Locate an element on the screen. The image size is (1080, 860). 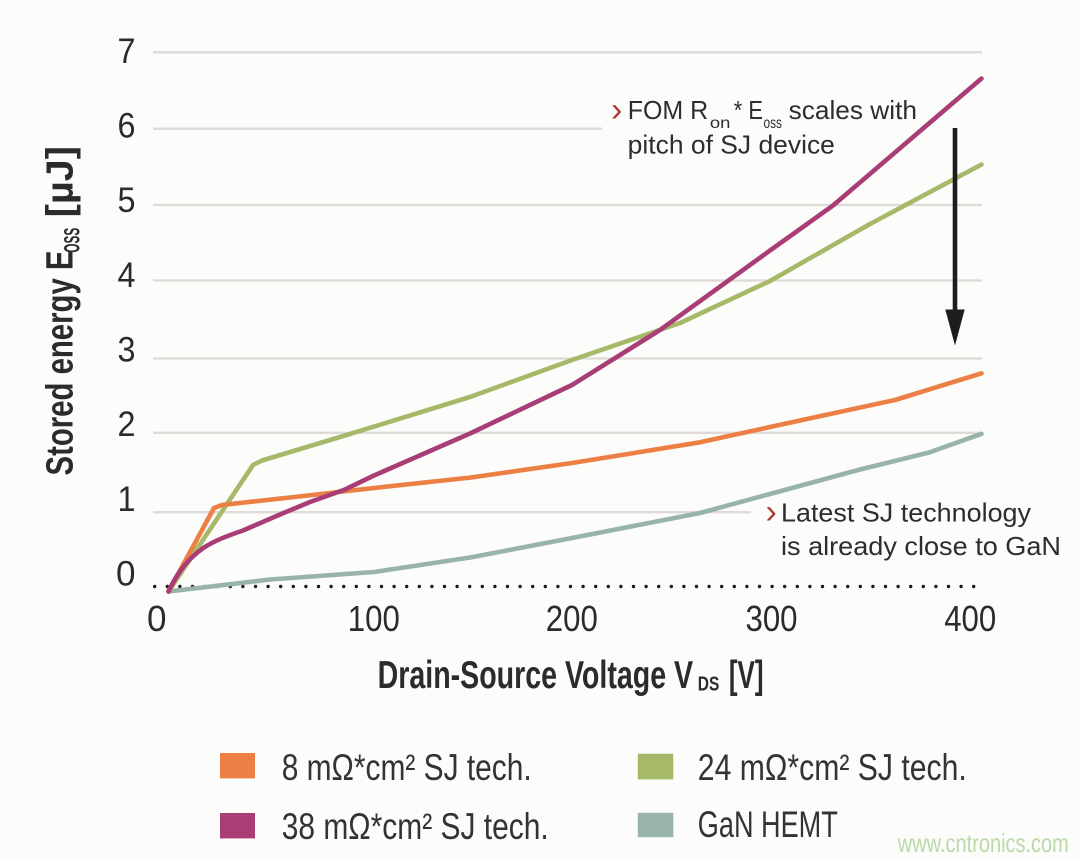
svg-text: 300 is located at coordinates (772, 618).